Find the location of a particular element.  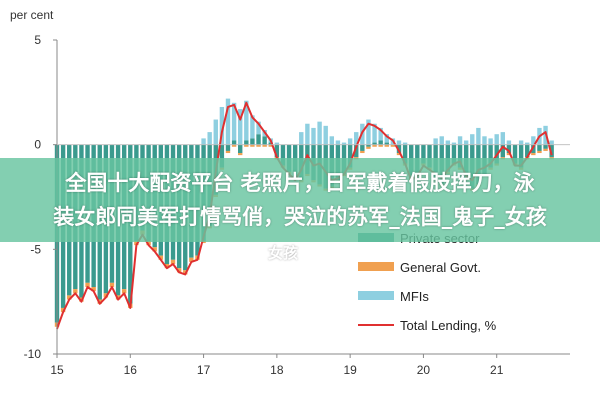

y-tick-label: 0 is located at coordinates (37, 145).